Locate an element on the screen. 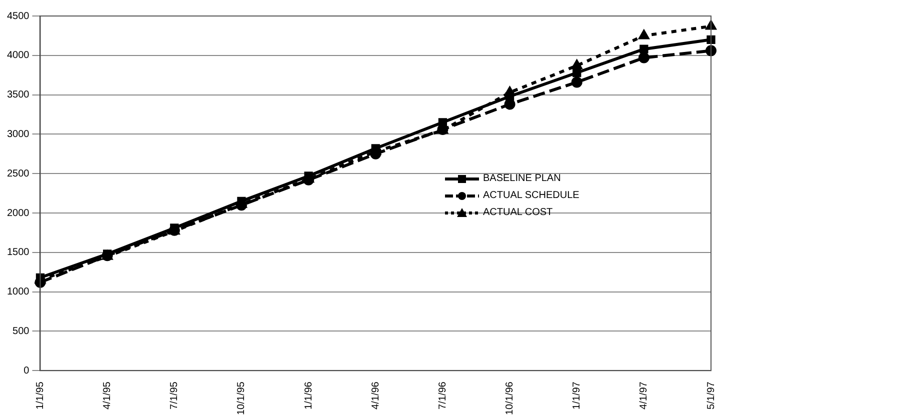 The height and width of the screenshot is (418, 911). y-tick-label: 3000 is located at coordinates (18, 134).